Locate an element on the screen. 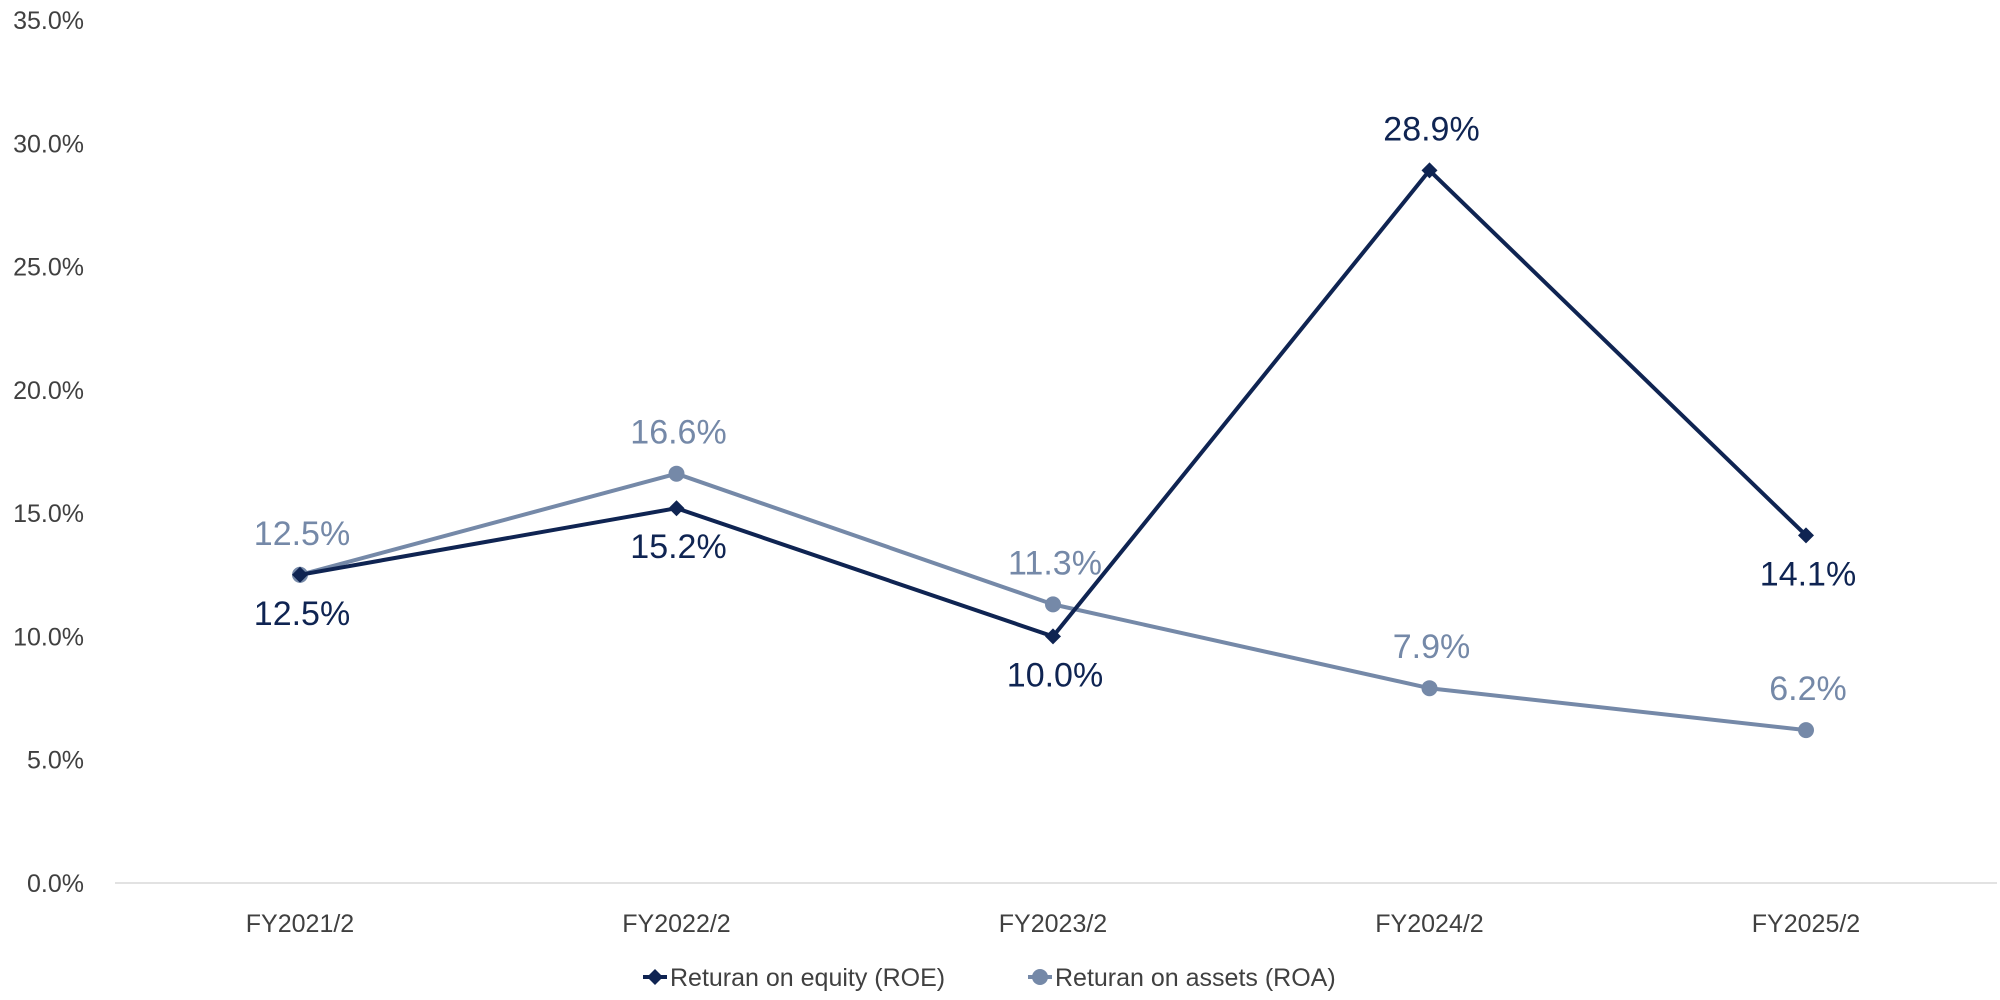  roa-data-label: 16.6% is located at coordinates (678, 433).